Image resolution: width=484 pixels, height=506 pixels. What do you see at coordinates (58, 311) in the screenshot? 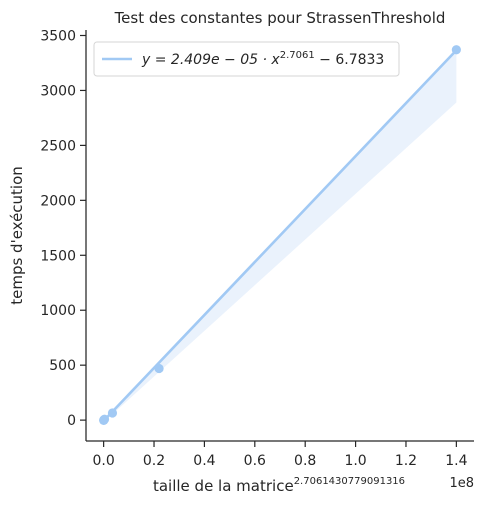
I see `y-tick-label: 1000` at bounding box center [58, 311].